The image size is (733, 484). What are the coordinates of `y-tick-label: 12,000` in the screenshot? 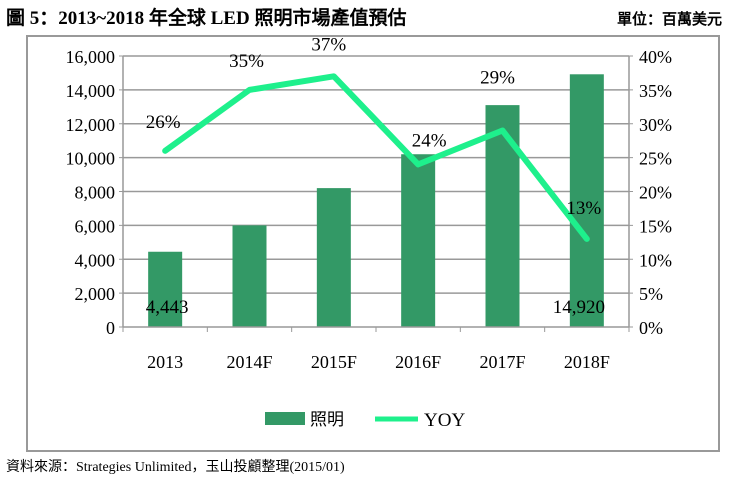 It's located at (91, 125).